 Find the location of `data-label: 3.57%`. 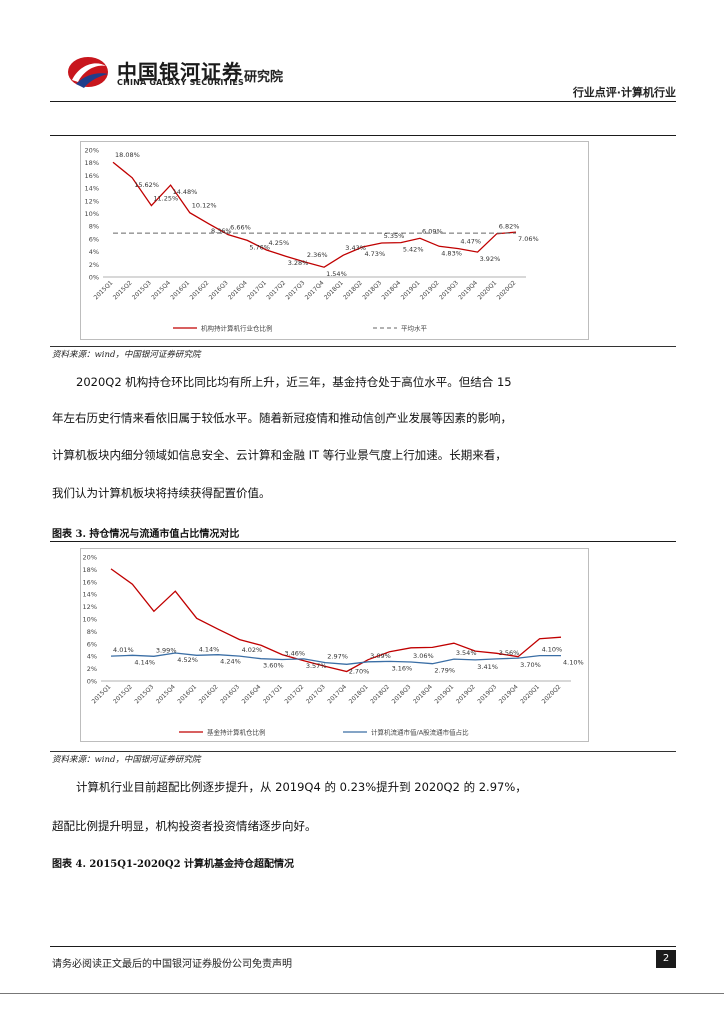

data-label: 3.57% is located at coordinates (316, 666).